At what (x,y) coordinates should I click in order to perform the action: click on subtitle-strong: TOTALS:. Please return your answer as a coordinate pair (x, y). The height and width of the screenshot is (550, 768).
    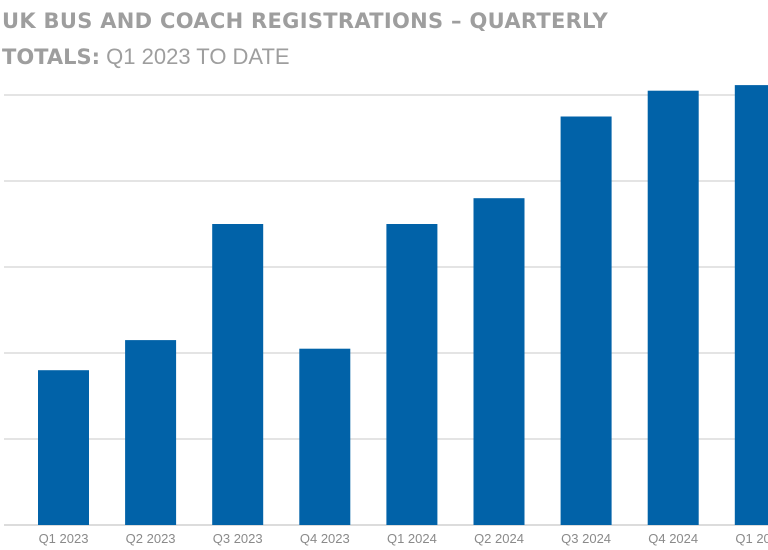
    Looking at the image, I should click on (51, 57).